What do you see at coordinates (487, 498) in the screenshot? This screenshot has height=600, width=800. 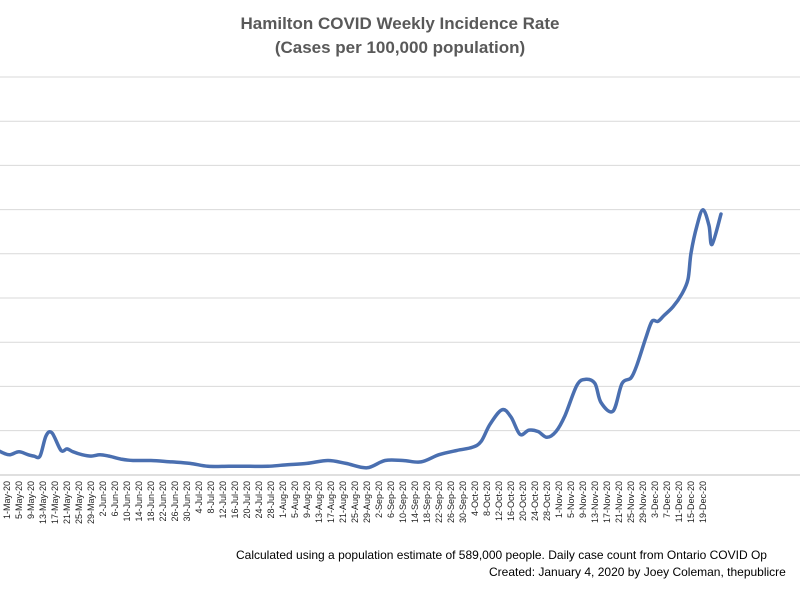 I see `x-tick-label: 8-Oct-20` at bounding box center [487, 498].